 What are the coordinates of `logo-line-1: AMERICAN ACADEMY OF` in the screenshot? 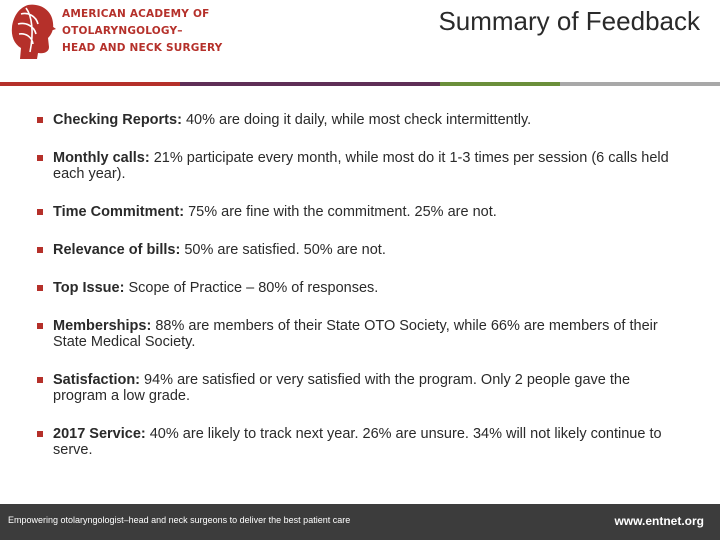 It's located at (136, 14).